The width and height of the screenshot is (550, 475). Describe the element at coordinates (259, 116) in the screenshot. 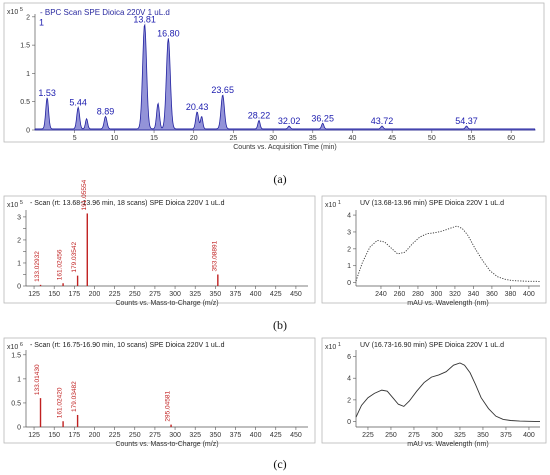

I see `peak-label: 28.22` at that location.